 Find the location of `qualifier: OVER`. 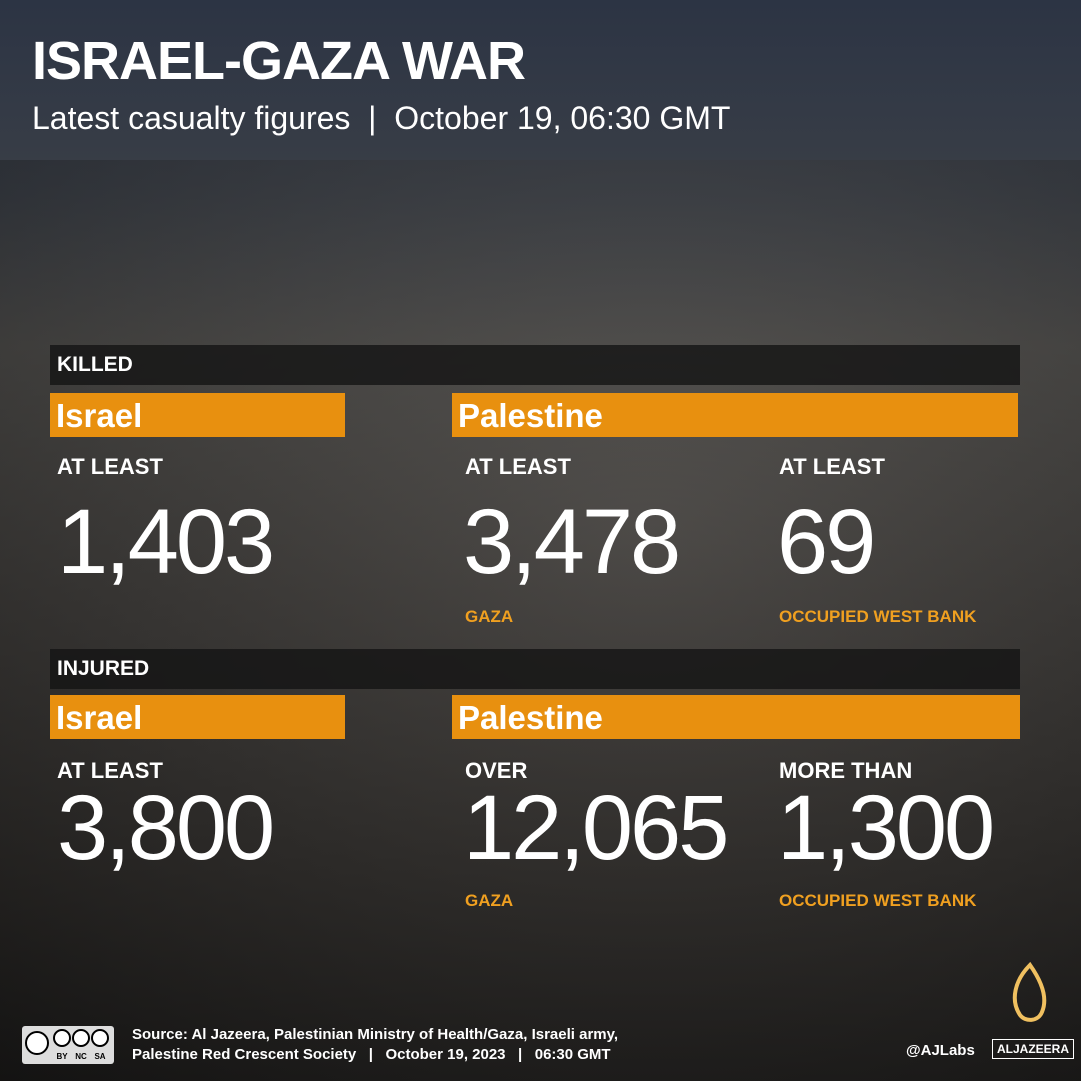

qualifier: OVER is located at coordinates (496, 770).